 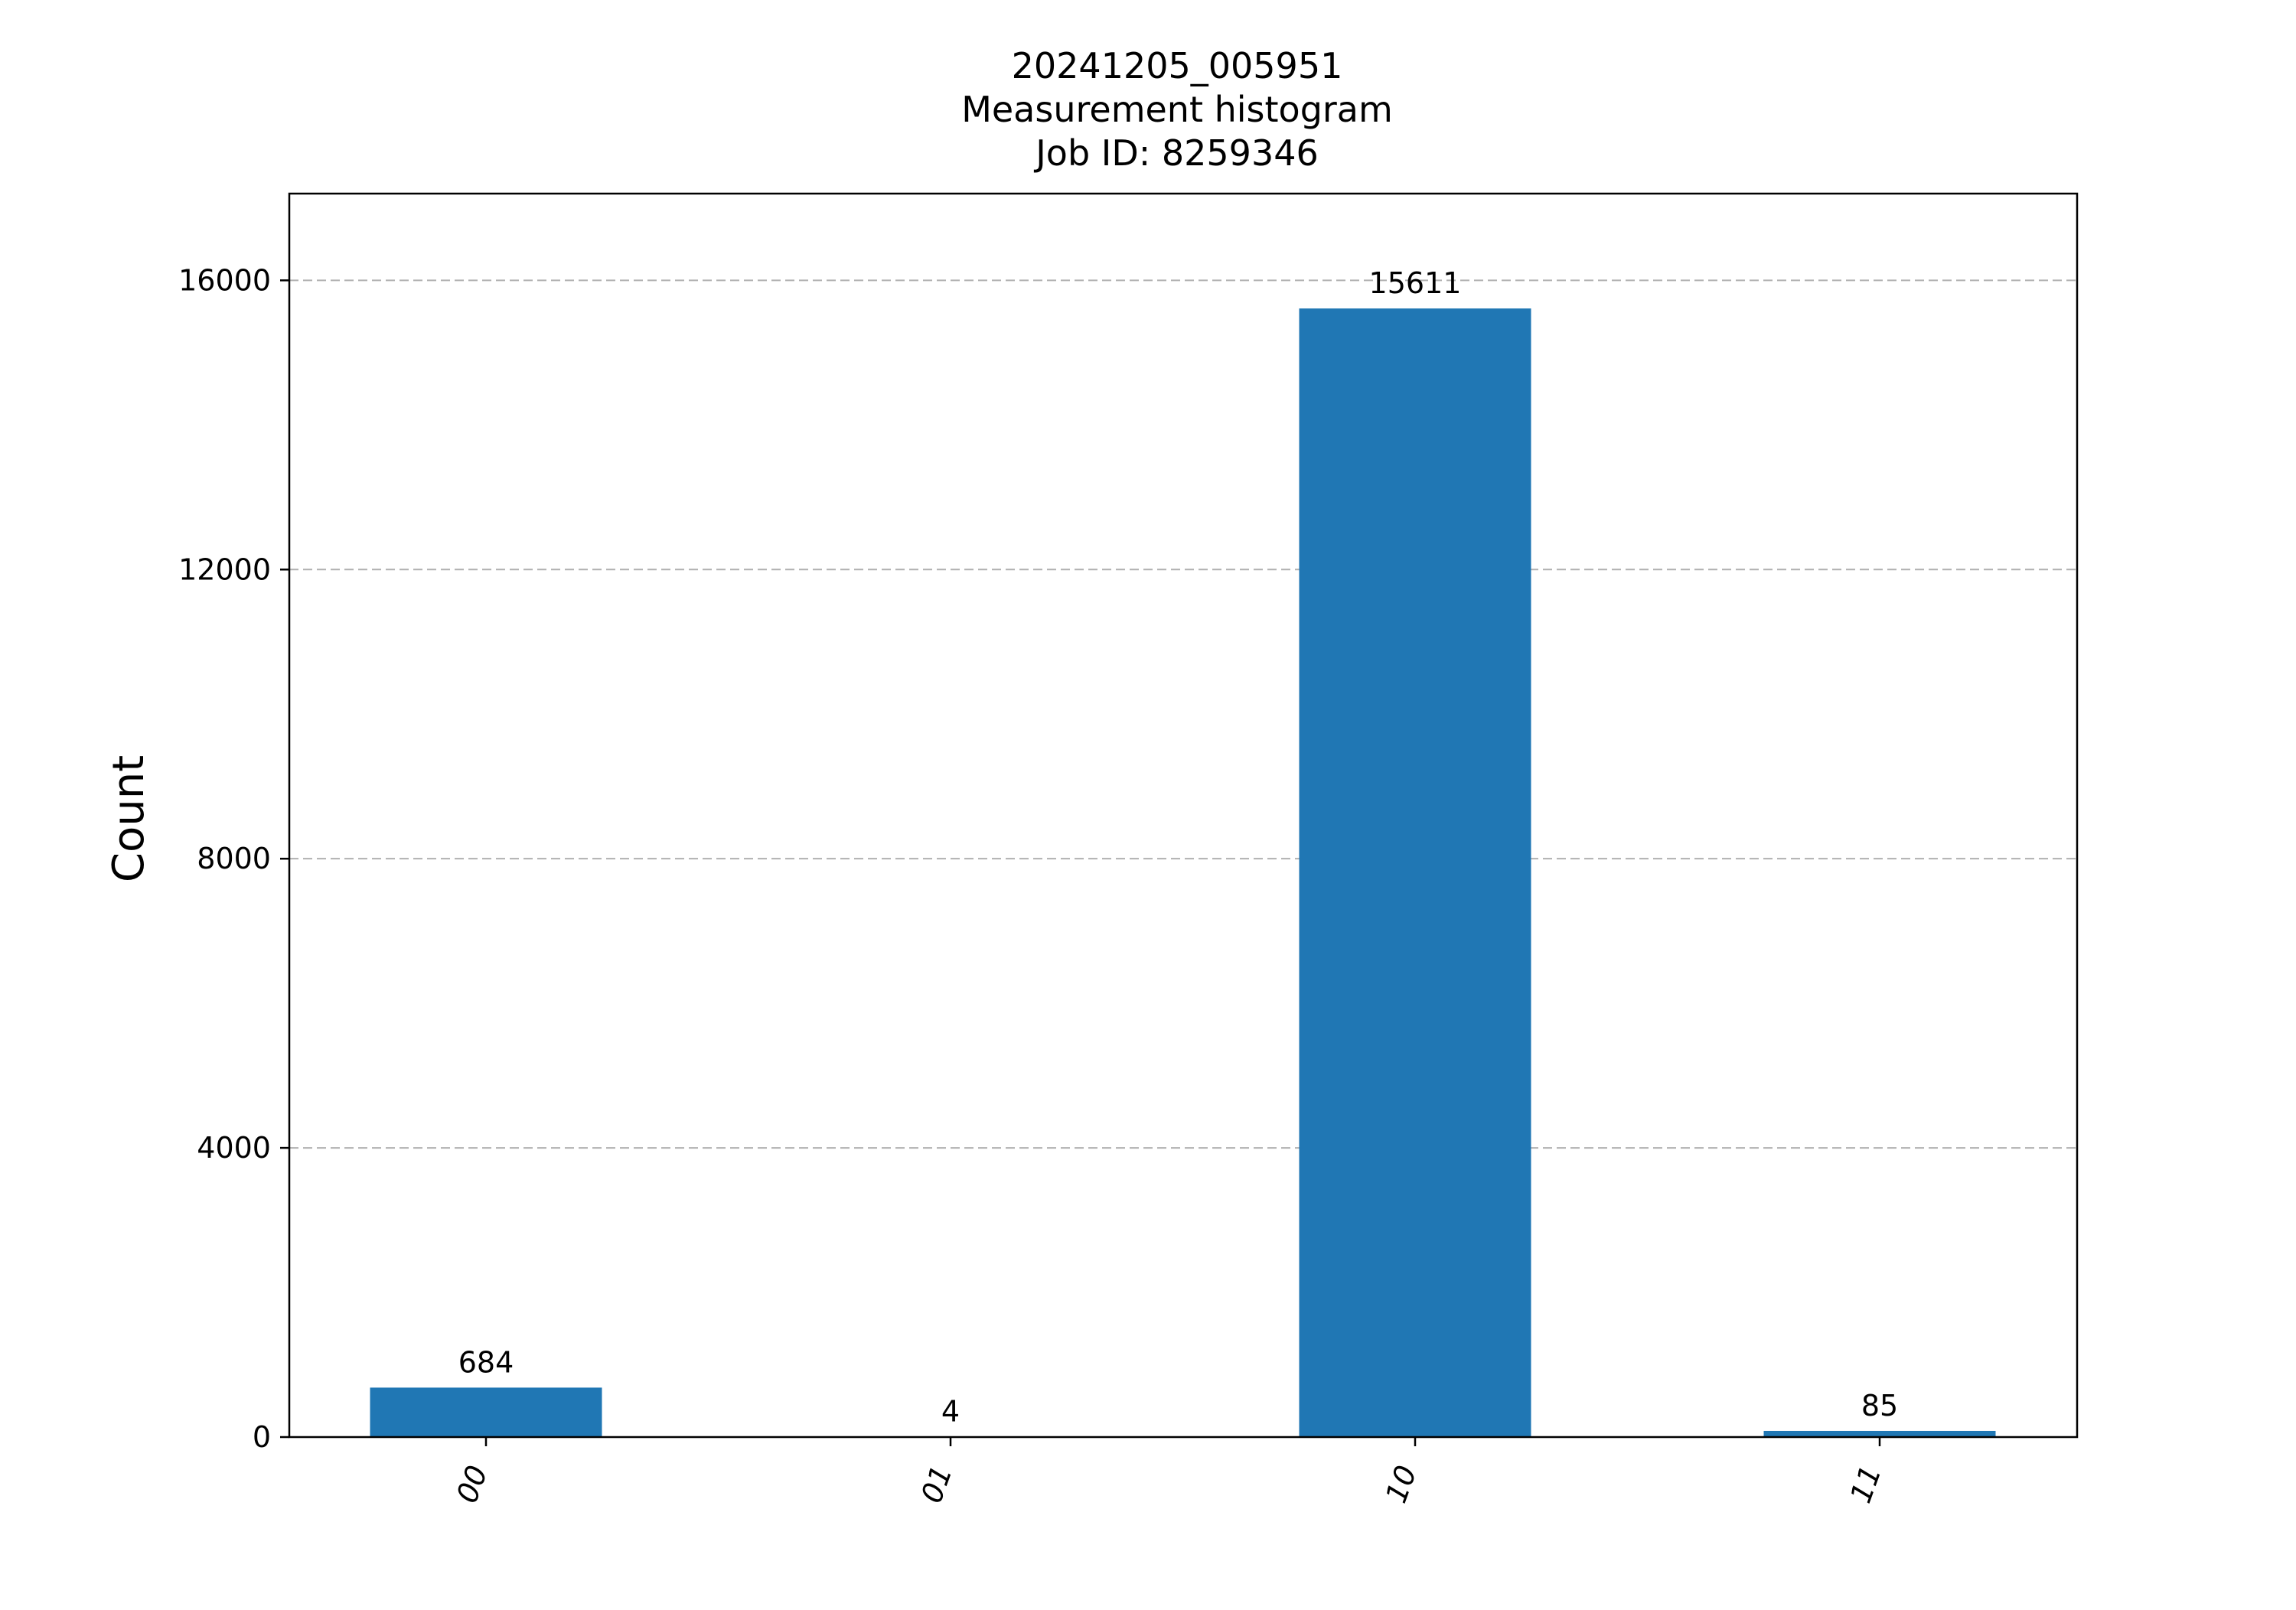 What do you see at coordinates (1415, 283) in the screenshot?
I see `data-label-10: 15611` at bounding box center [1415, 283].